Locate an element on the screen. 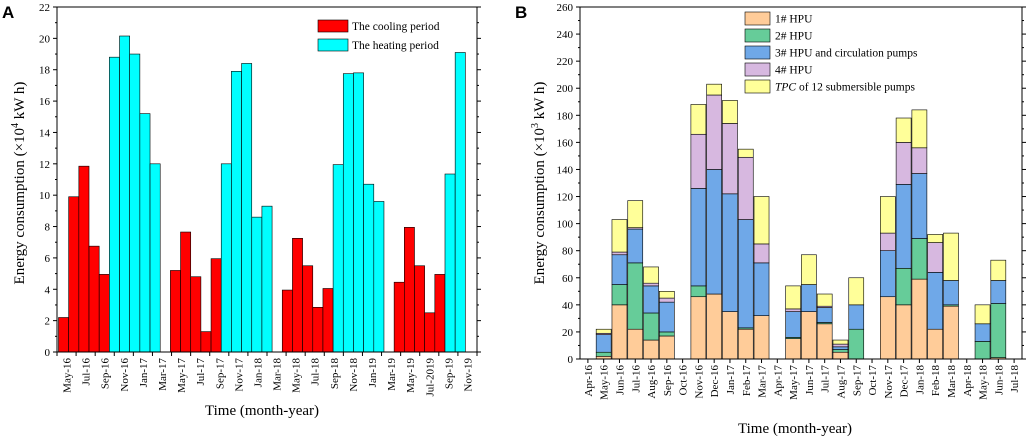 This screenshot has width=1031, height=441. x-tick-label: Jun-17 is located at coordinates (810, 380).